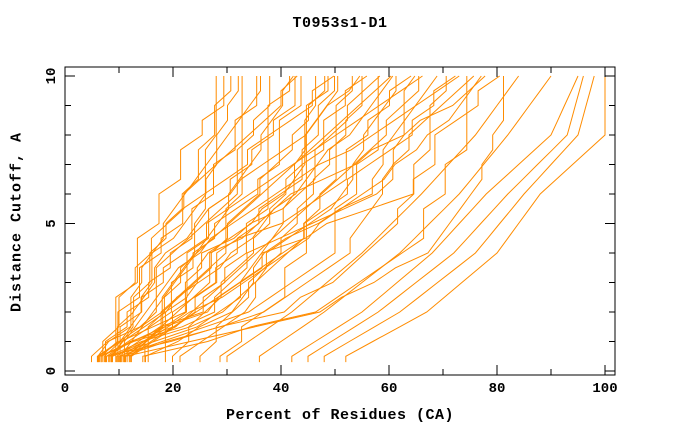 The image size is (680, 440). I want to click on x-tick-label: 0, so click(65, 389).